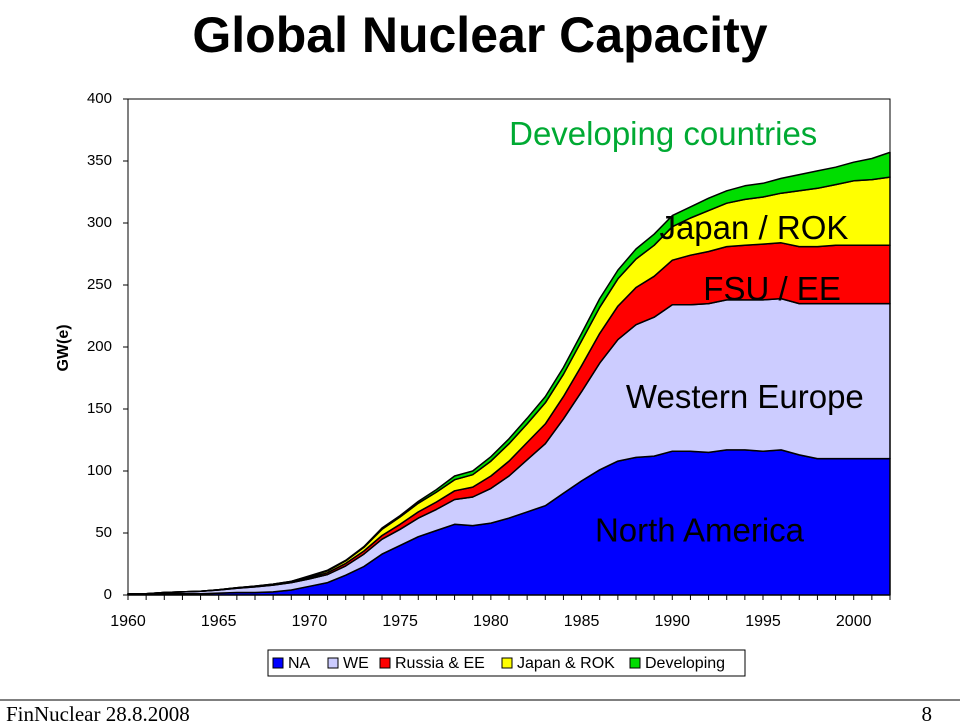 The height and width of the screenshot is (727, 960). What do you see at coordinates (99, 222) in the screenshot?
I see `y-tick-label: 300` at bounding box center [99, 222].